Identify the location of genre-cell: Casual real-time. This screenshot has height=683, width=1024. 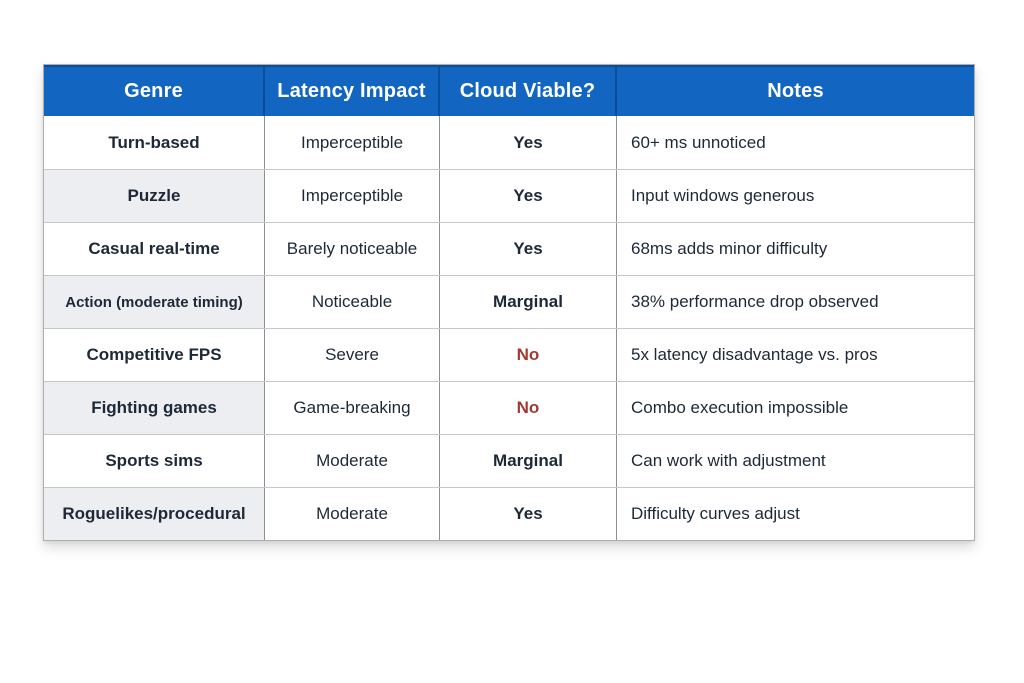
(154, 249).